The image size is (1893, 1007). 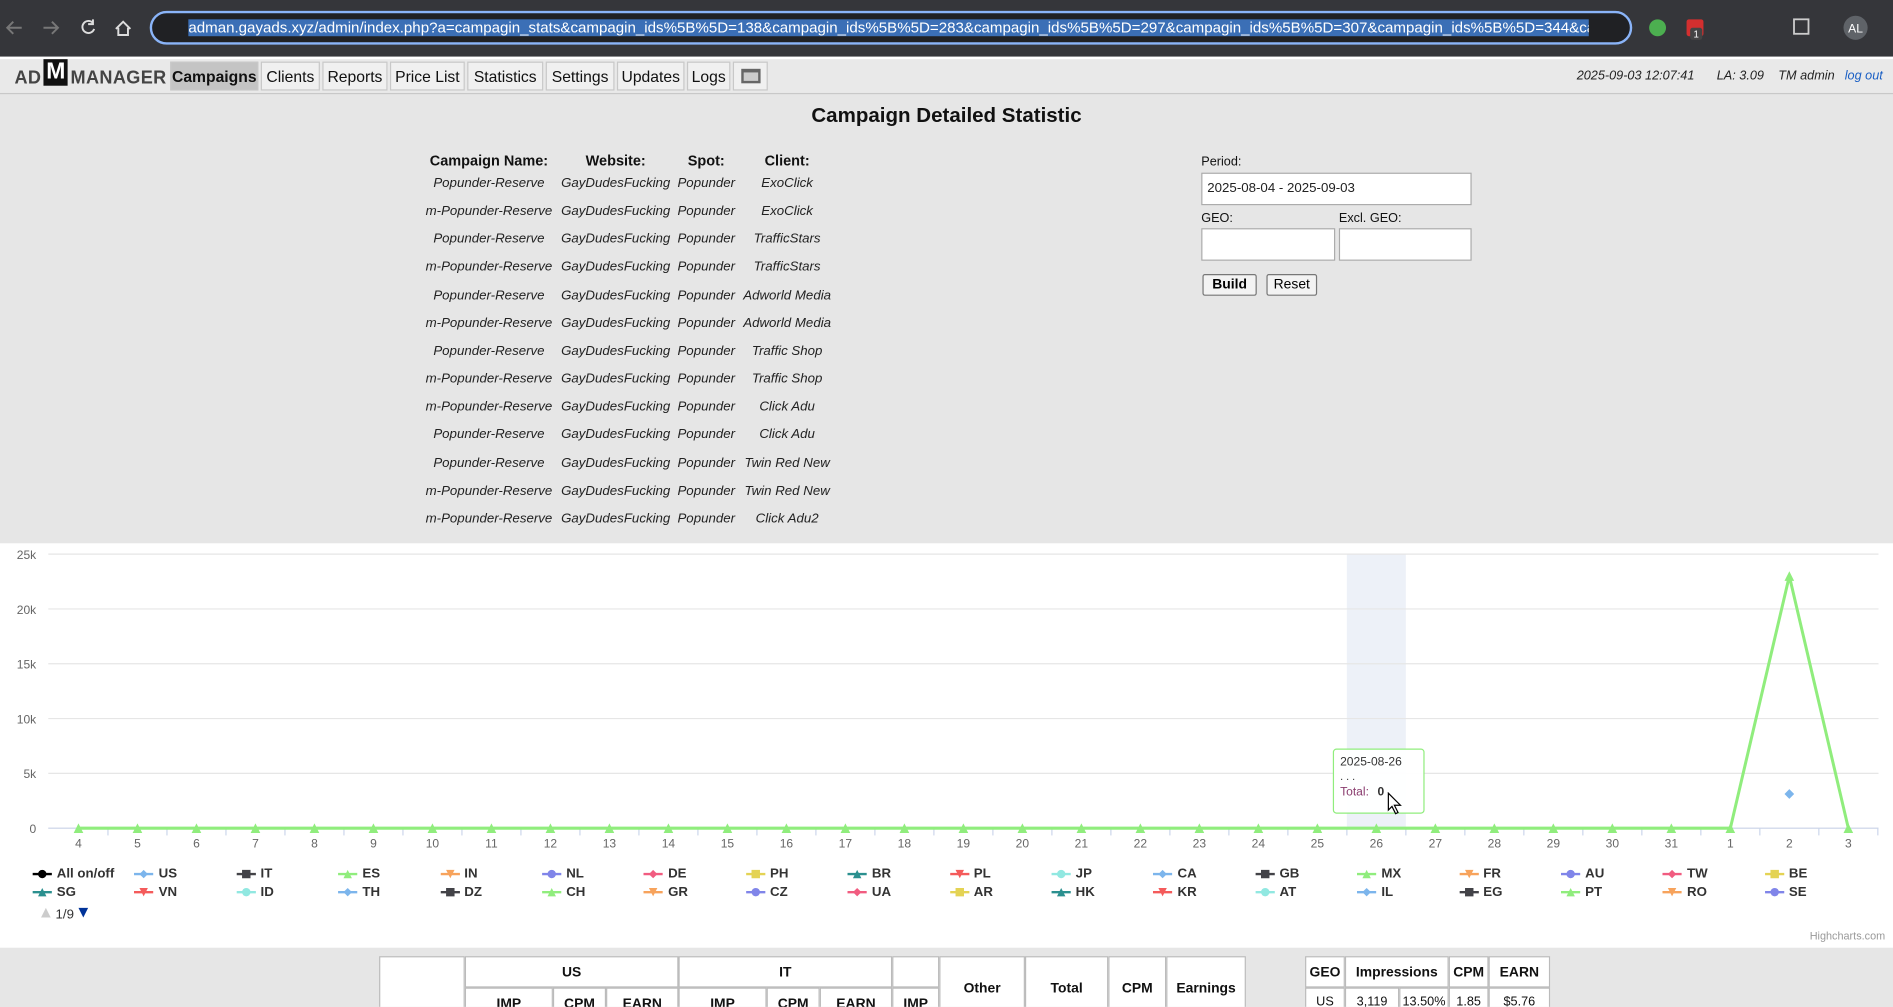 I want to click on menu-item: Statistics, so click(x=505, y=76).